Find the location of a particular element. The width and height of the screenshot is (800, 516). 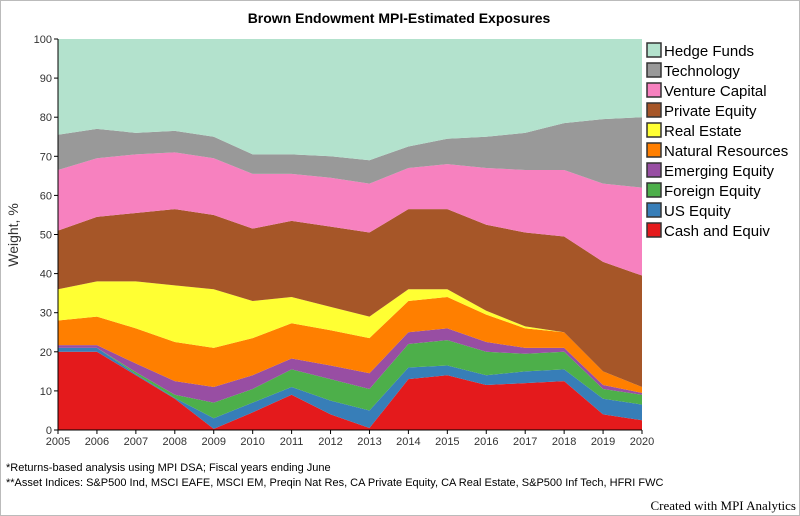

x-tick-label: 2015 is located at coordinates (447, 442).